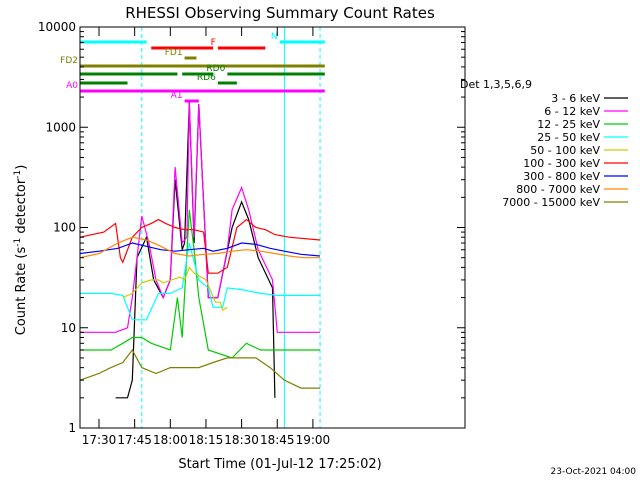  Describe the element at coordinates (72, 428) in the screenshot. I see `y-tick-label: 1` at that location.